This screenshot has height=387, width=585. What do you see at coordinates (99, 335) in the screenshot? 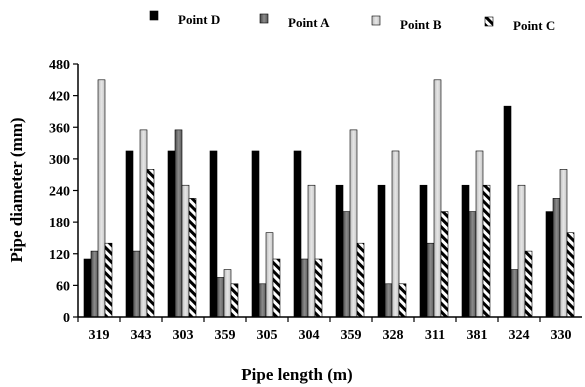
I see `x-tick-label: 319` at bounding box center [99, 335].